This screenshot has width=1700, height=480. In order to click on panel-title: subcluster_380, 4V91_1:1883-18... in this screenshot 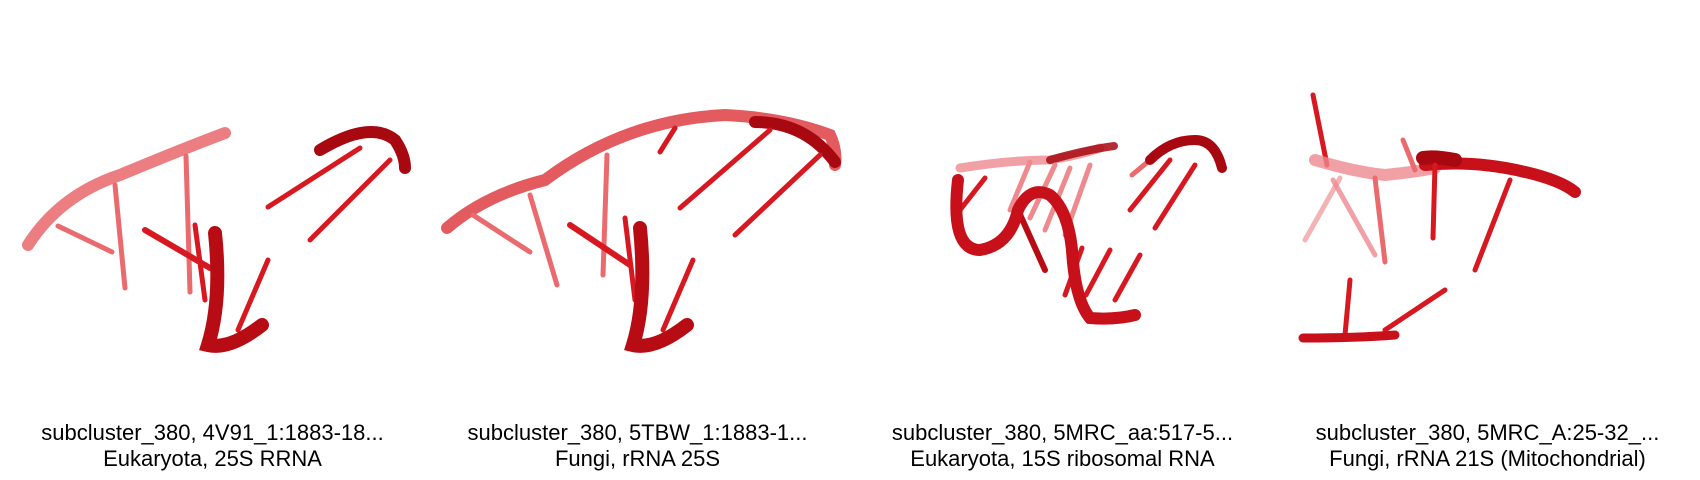, I will do `click(212, 432)`.